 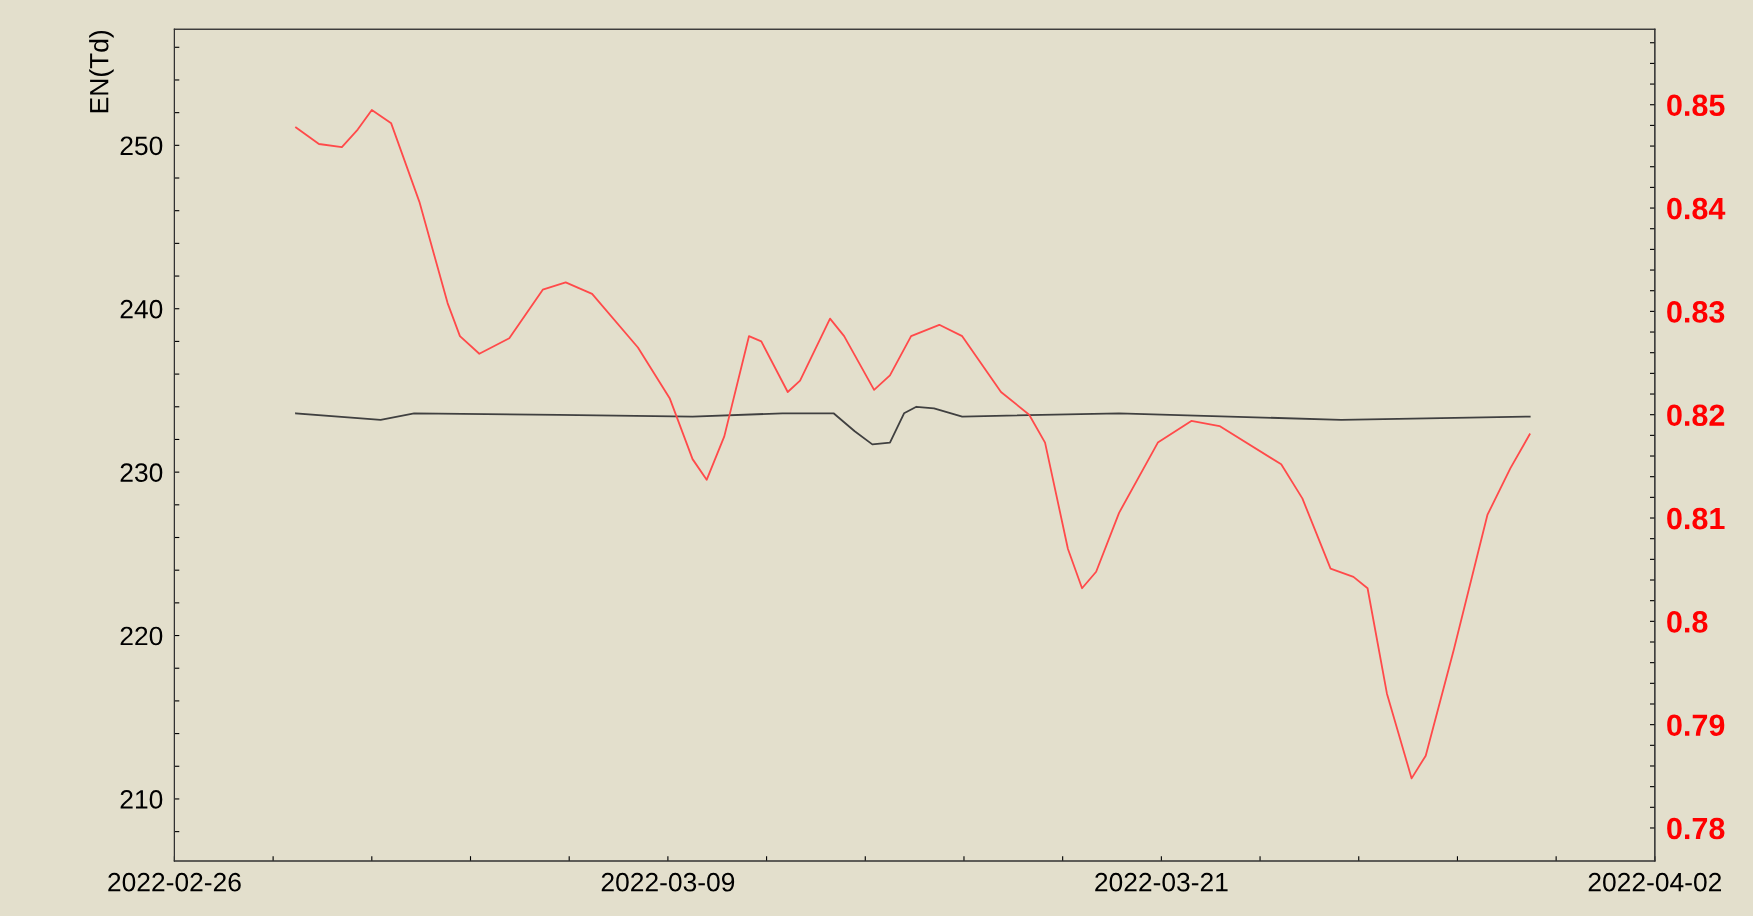 What do you see at coordinates (1687, 622) in the screenshot?
I see `y2-tick-label: 0.8` at bounding box center [1687, 622].